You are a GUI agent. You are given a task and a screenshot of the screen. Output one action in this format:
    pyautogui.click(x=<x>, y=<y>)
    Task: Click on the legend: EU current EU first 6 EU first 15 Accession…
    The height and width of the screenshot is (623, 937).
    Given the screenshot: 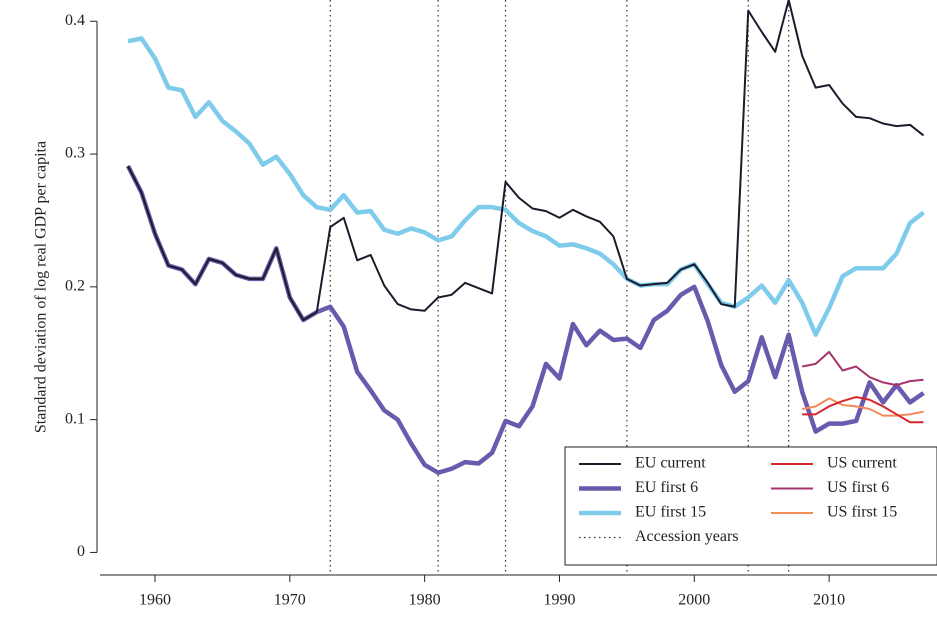 What is the action you would take?
    pyautogui.click(x=750, y=506)
    